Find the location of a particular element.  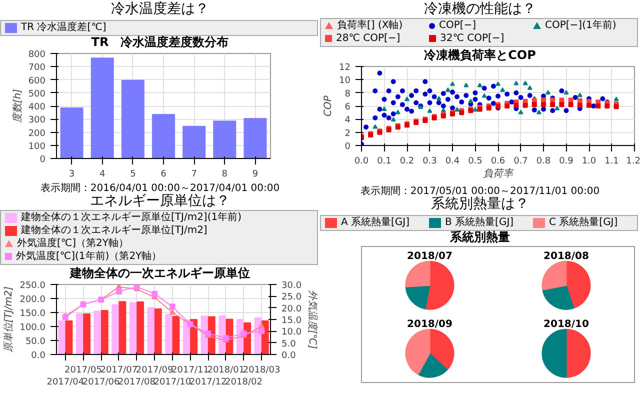

legend-label: TR 冷水温度差[℃] is located at coordinates (63, 27).